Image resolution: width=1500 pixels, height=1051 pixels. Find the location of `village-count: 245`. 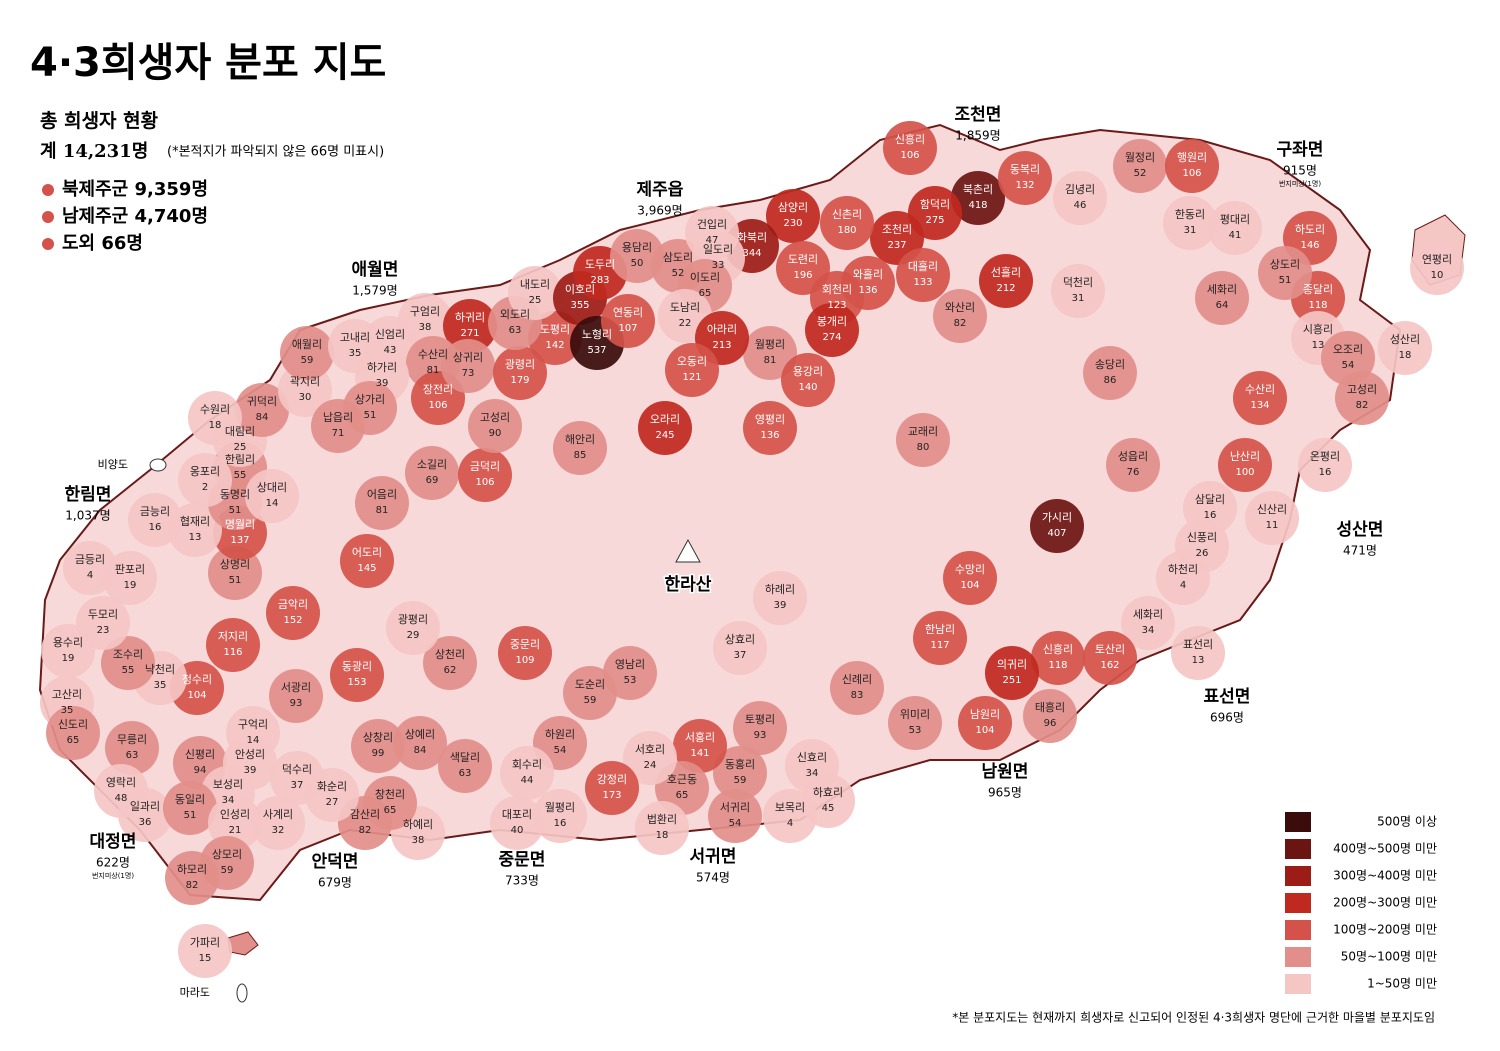

village-count: 245 is located at coordinates (664, 435).